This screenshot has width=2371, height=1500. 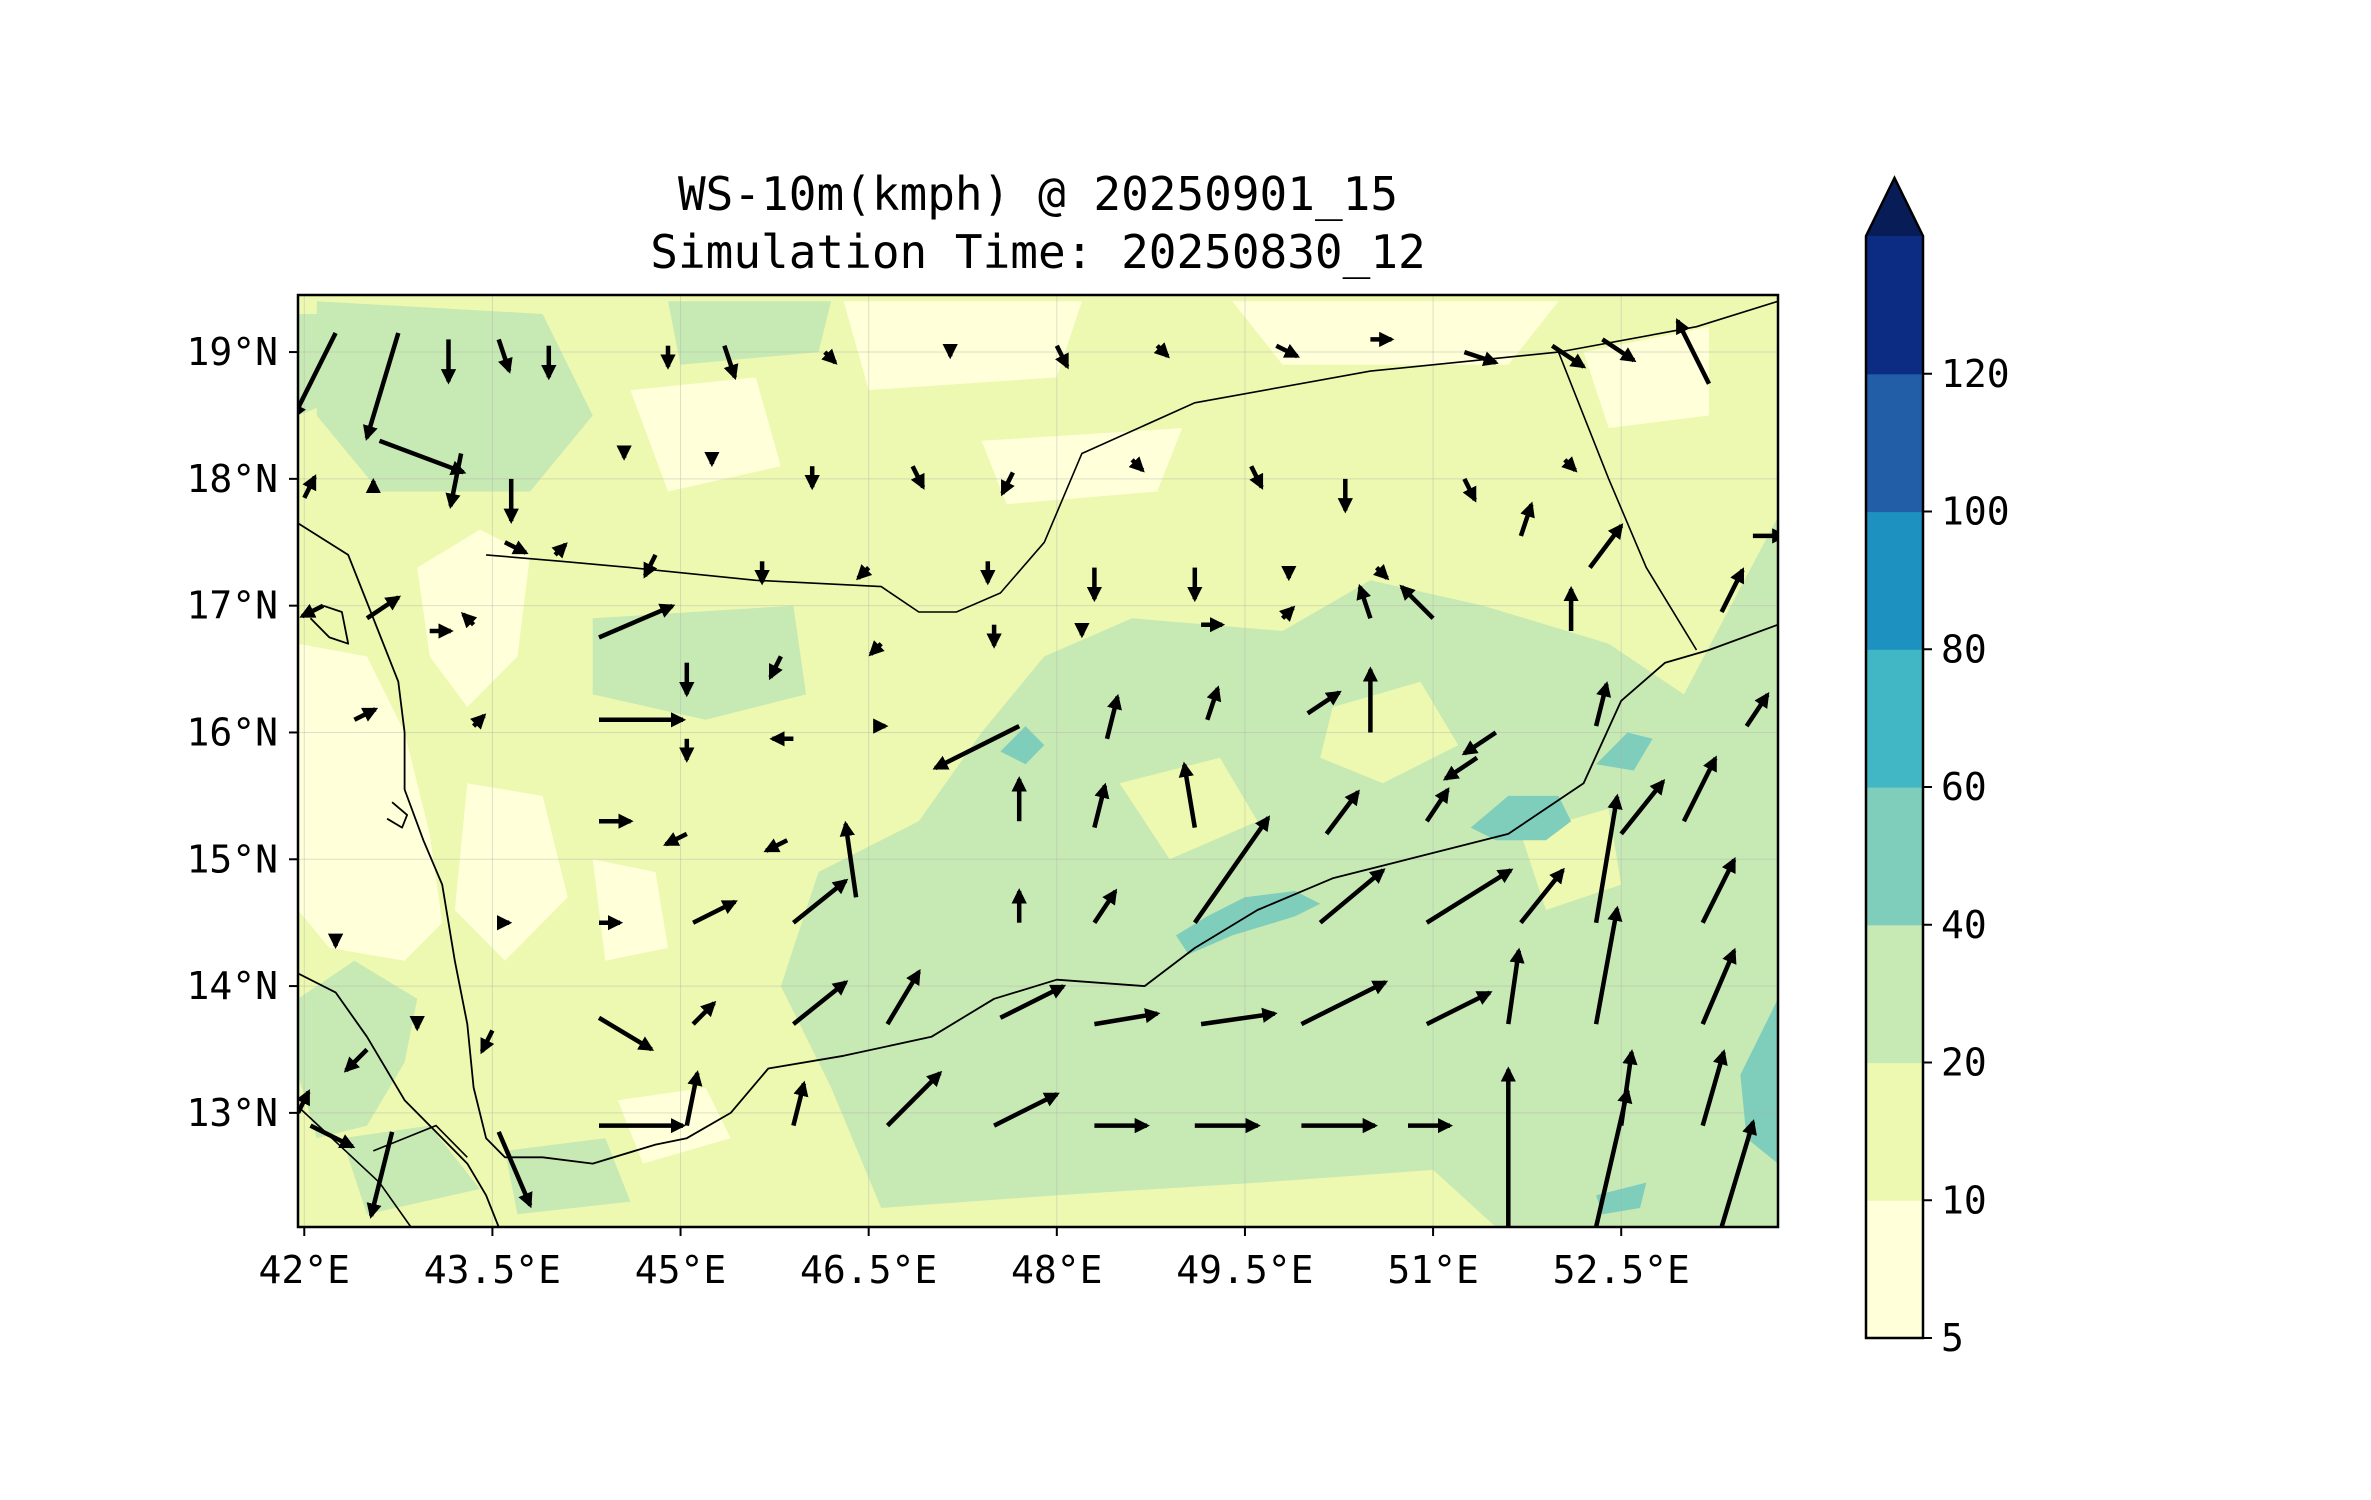 I want to click on y-tick-label-1: 18°N, so click(x=232, y=479).